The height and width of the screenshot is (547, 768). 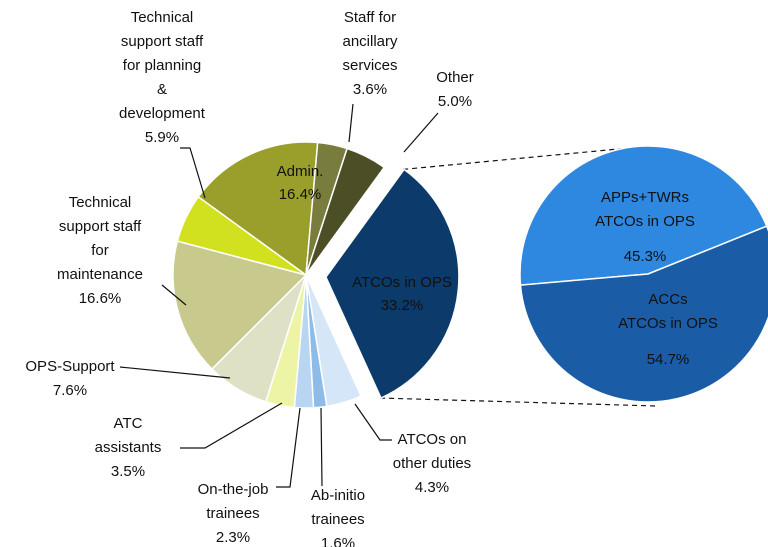 I want to click on value-label: 4.3%, so click(x=432, y=487).